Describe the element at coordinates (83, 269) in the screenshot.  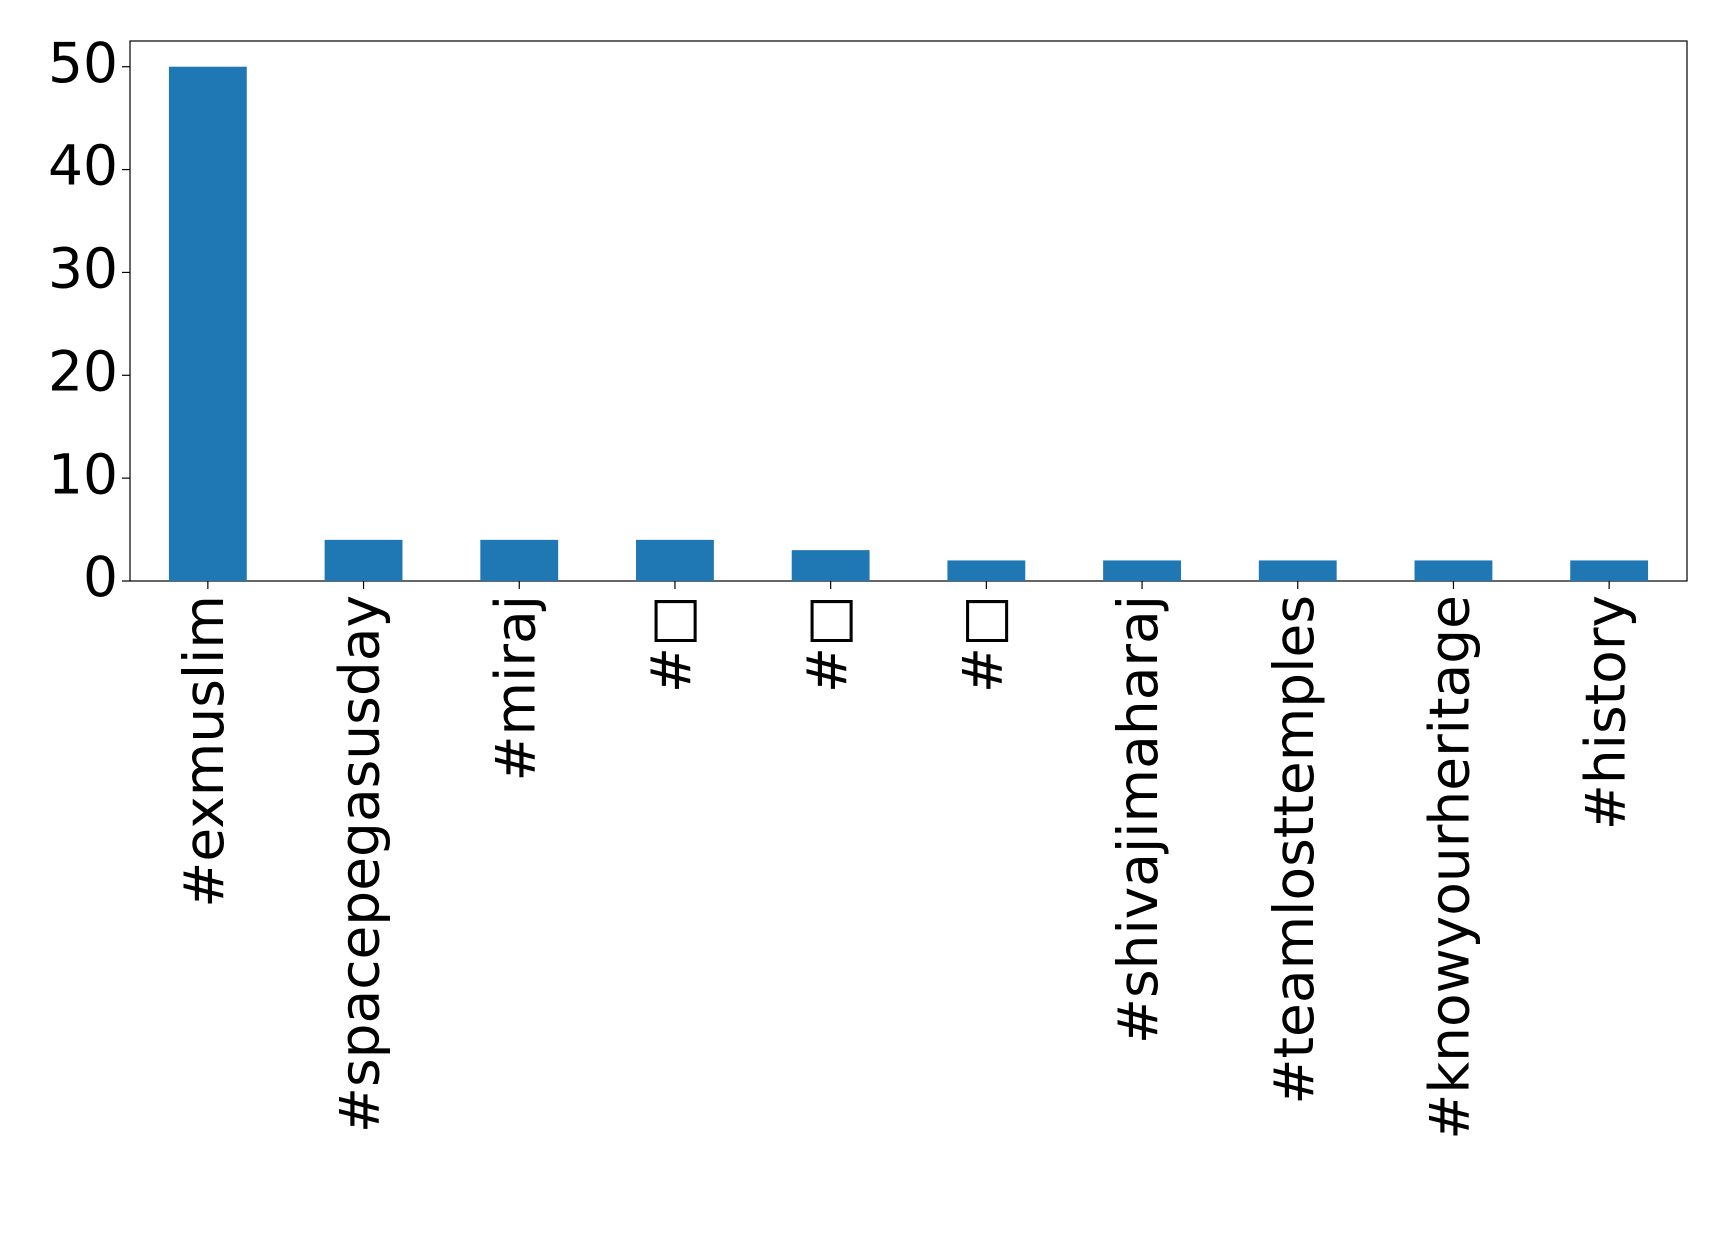
I see `y-tick-label: 30` at that location.